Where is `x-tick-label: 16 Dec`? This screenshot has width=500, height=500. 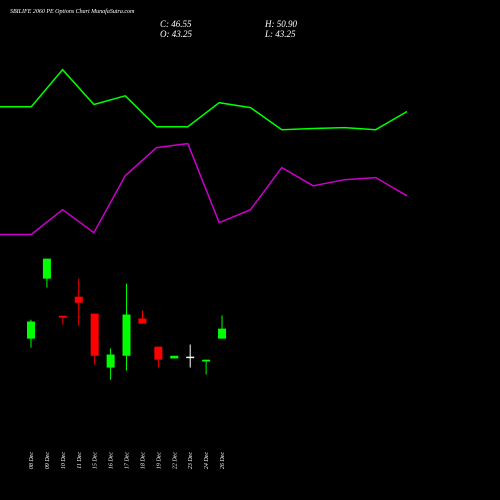
x-tick-label: 16 Dec is located at coordinates (112, 460).